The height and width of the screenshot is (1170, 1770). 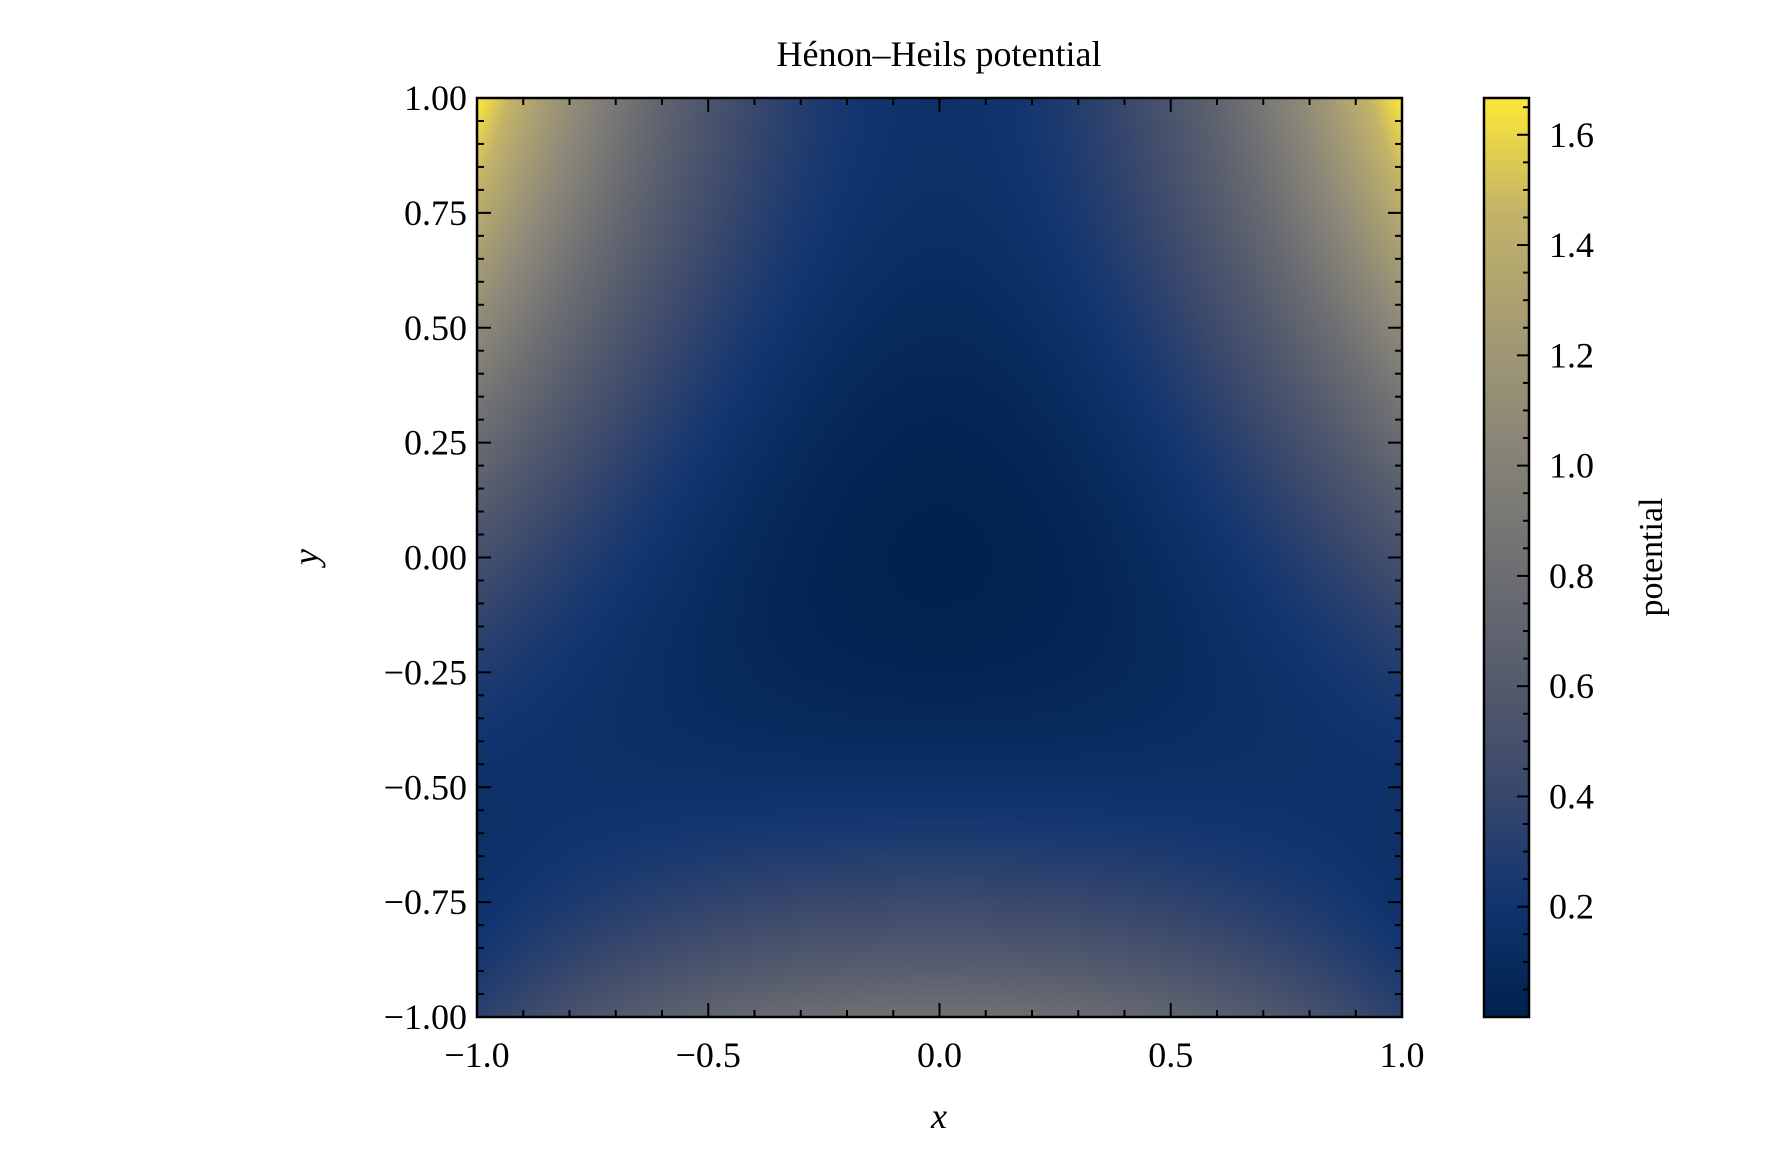 I want to click on colorbar-gradient, so click(x=1506, y=557).